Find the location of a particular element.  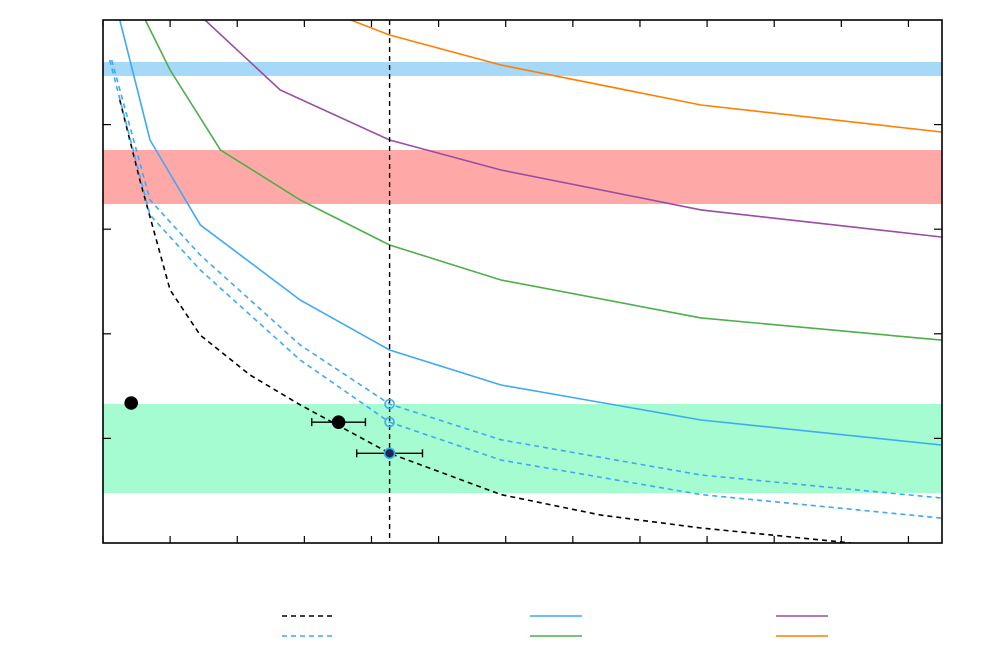

curve is located at coordinates (646, 76).